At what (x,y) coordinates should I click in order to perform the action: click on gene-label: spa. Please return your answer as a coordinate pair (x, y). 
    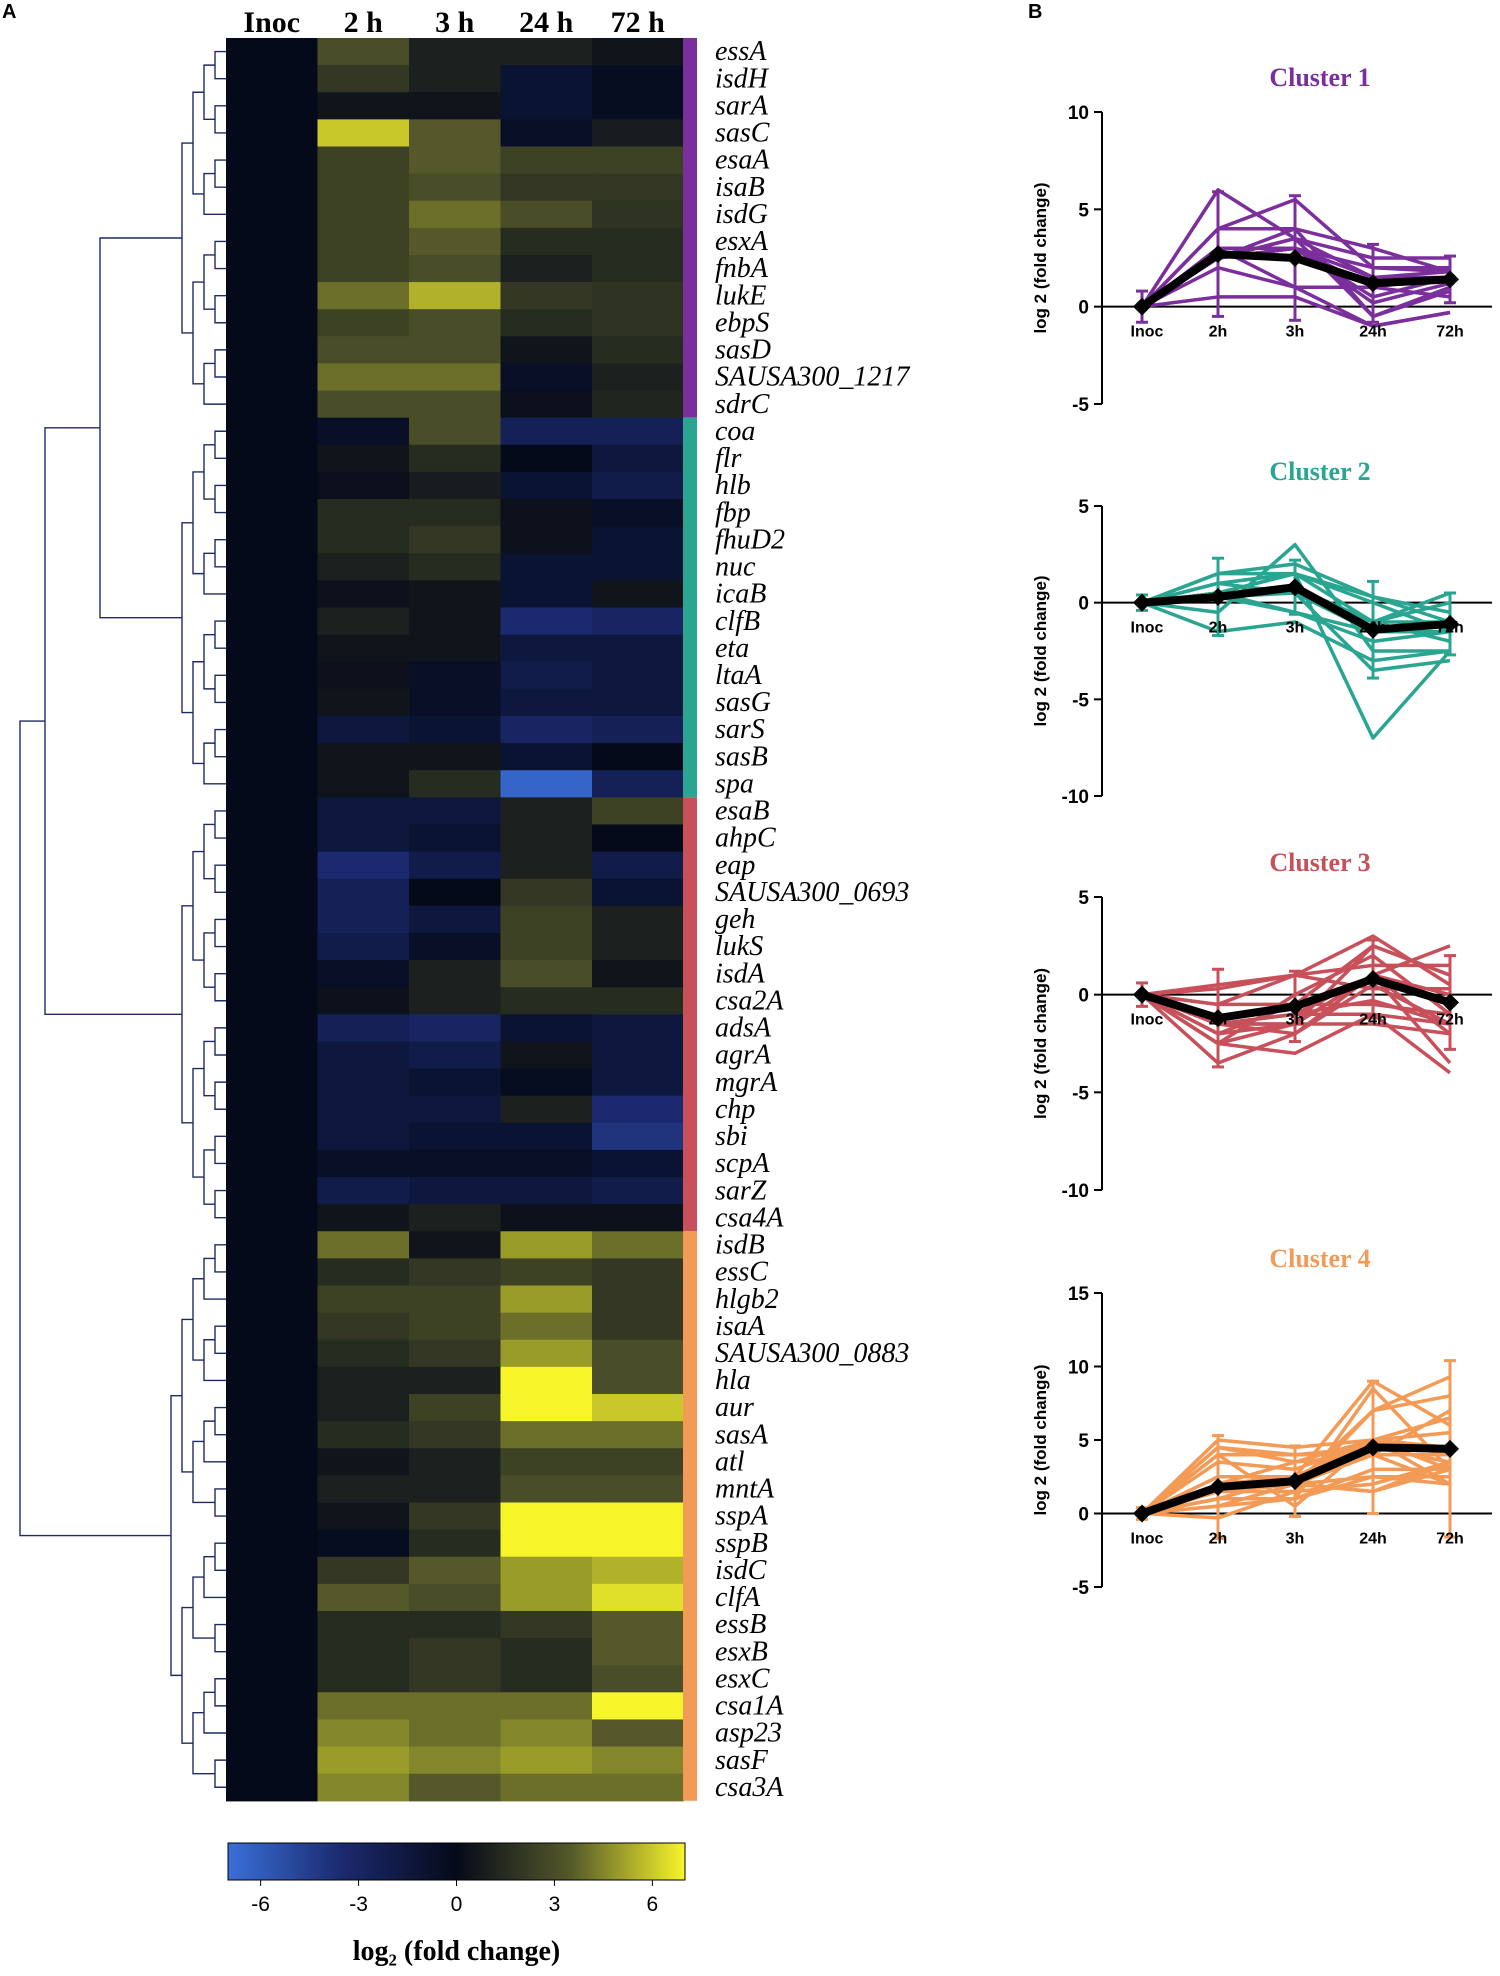
    Looking at the image, I should click on (734, 783).